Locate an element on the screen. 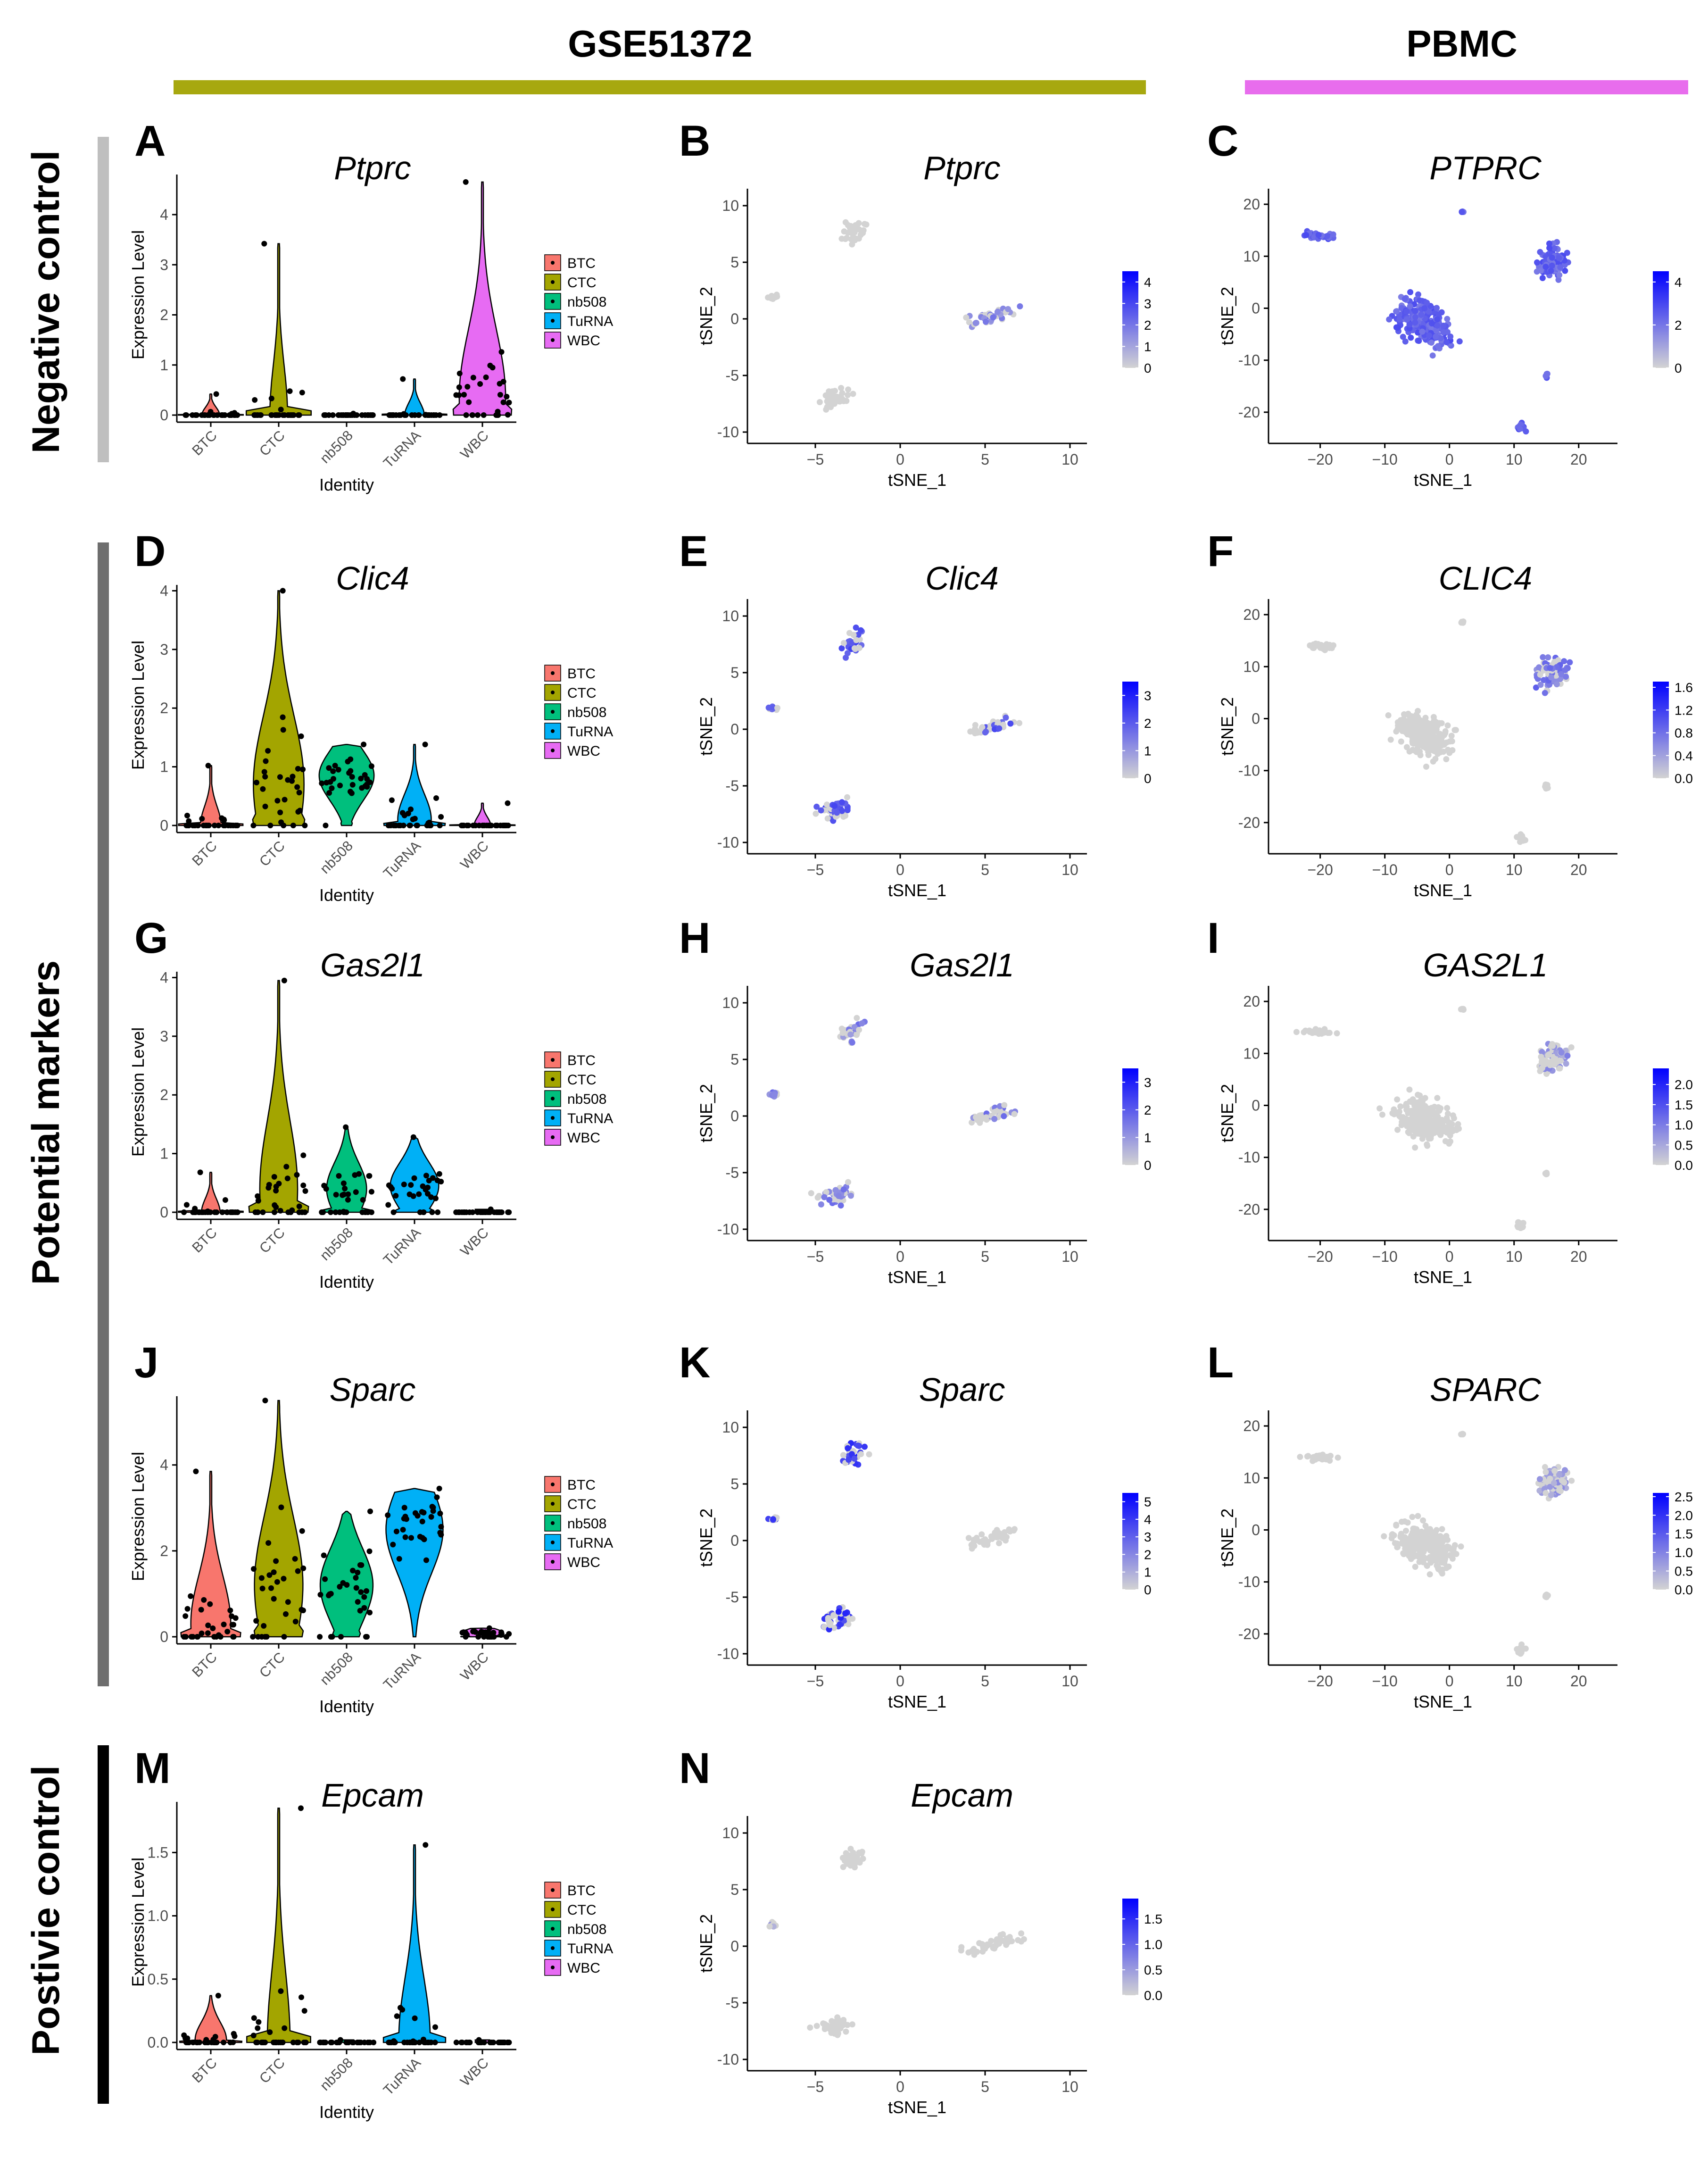 The height and width of the screenshot is (2158, 1708). legend-swatch-BTC is located at coordinates (552, 1891).